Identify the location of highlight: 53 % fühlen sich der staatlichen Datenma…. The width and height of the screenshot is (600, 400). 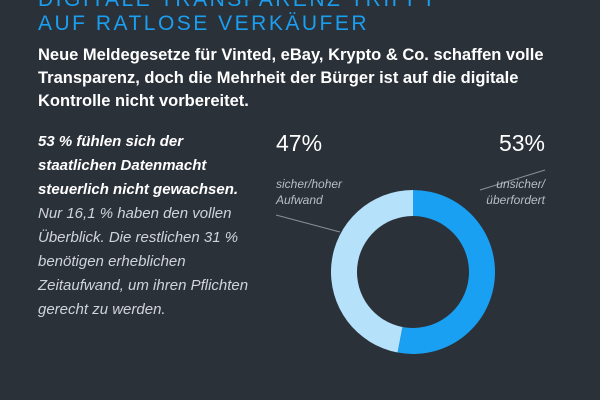
(138, 165).